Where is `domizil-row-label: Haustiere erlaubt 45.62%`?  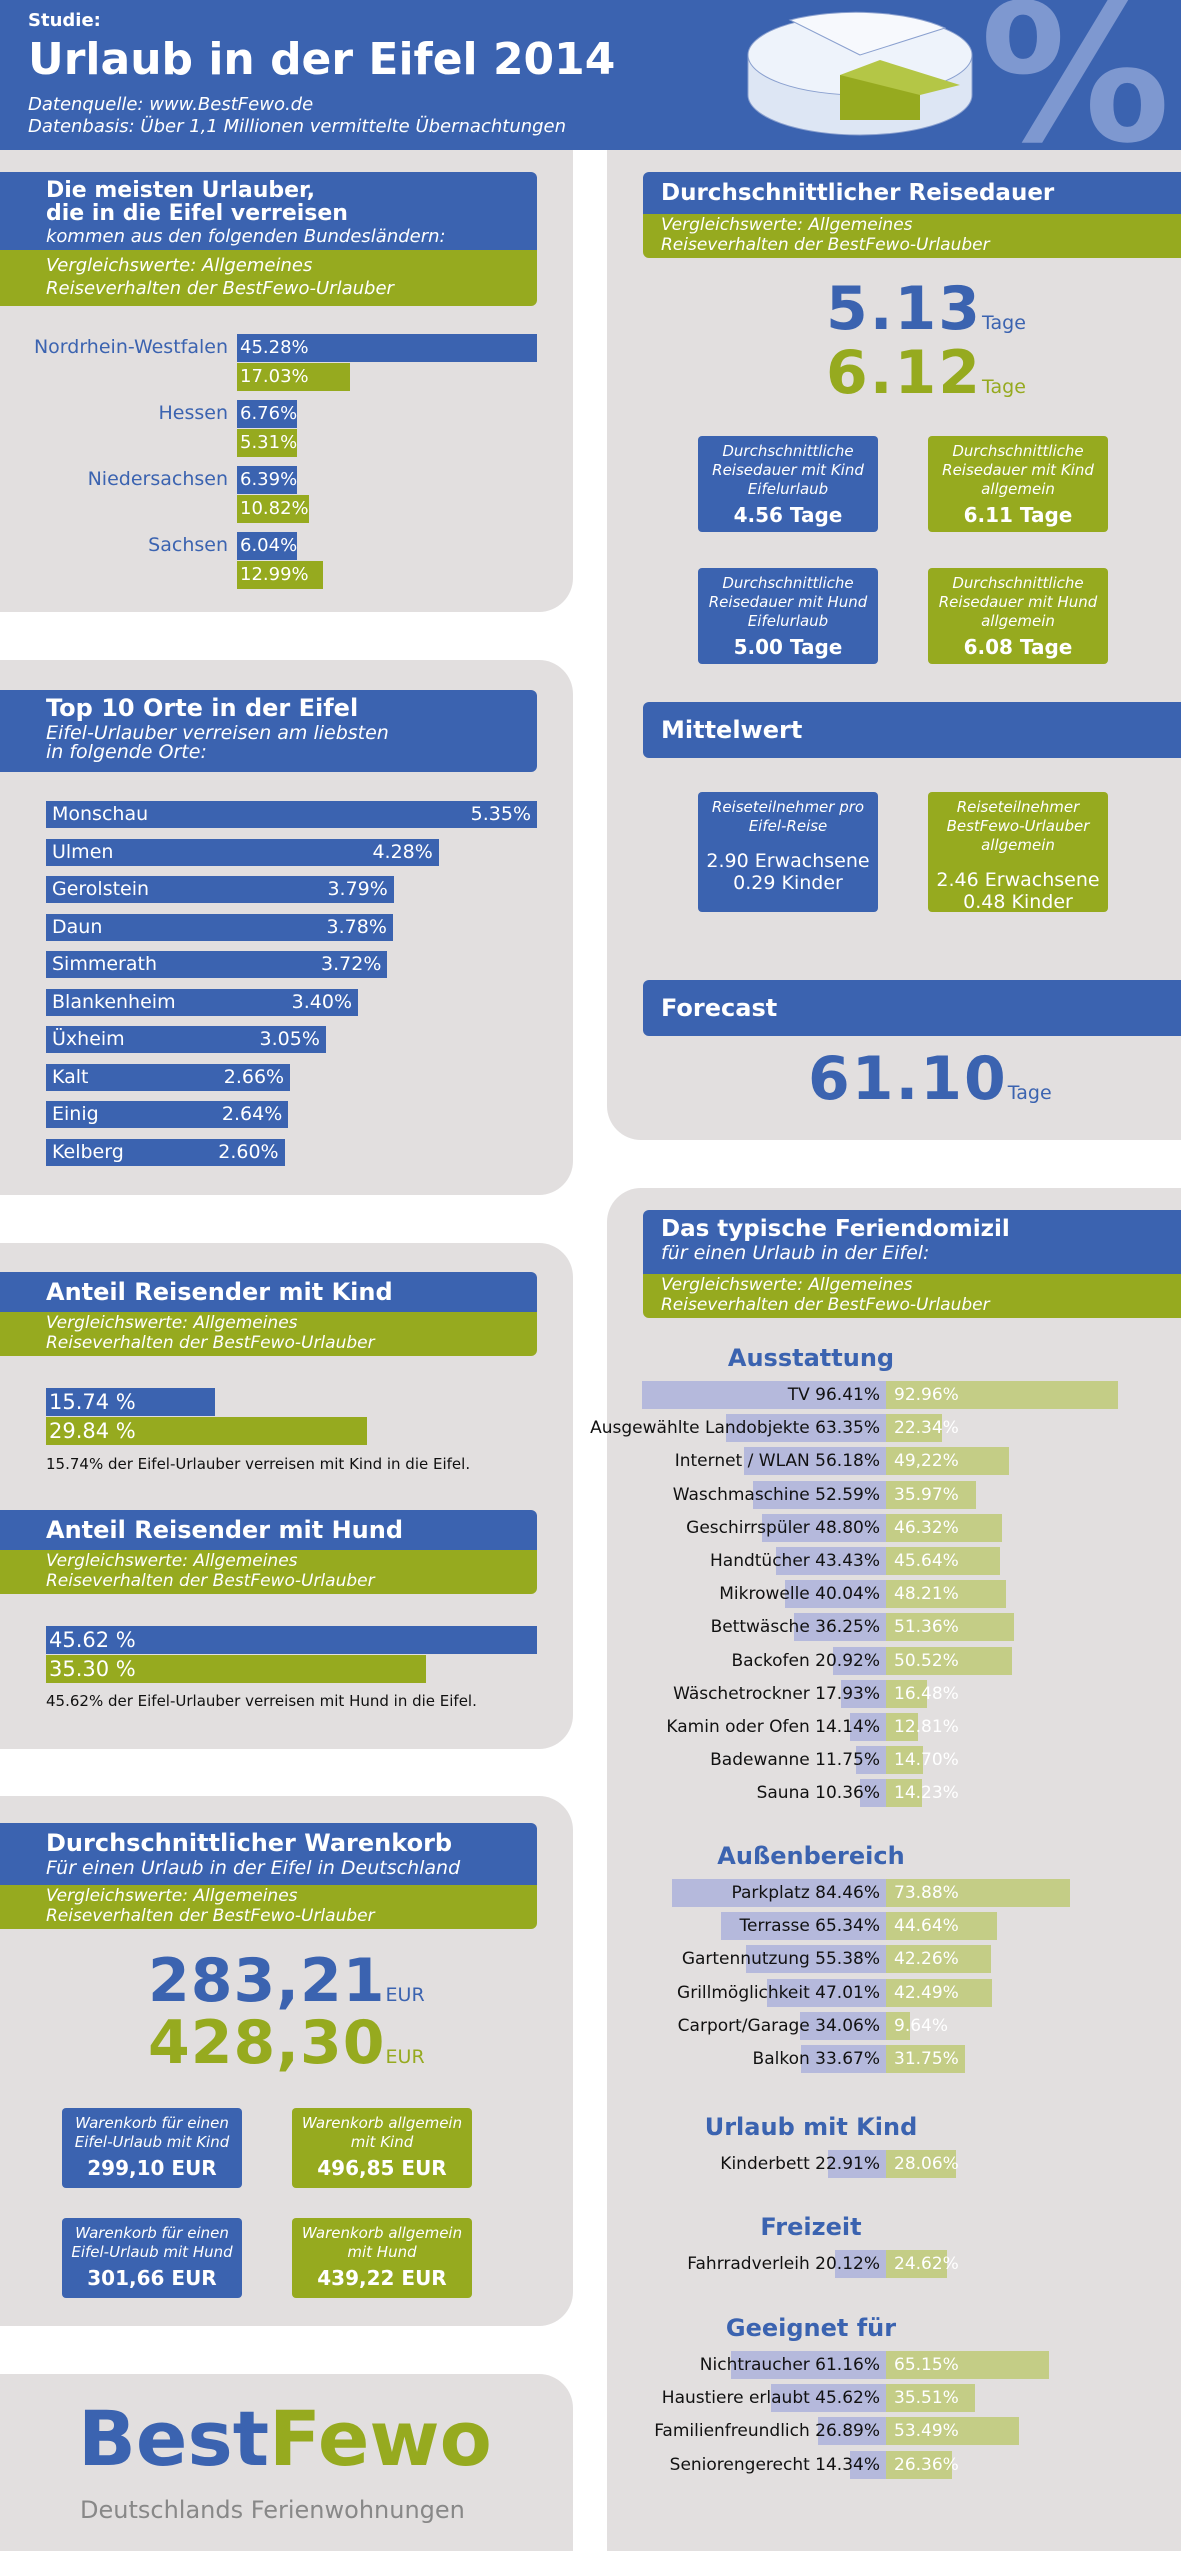 domizil-row-label: Haustiere erlaubt 45.62% is located at coordinates (770, 2398).